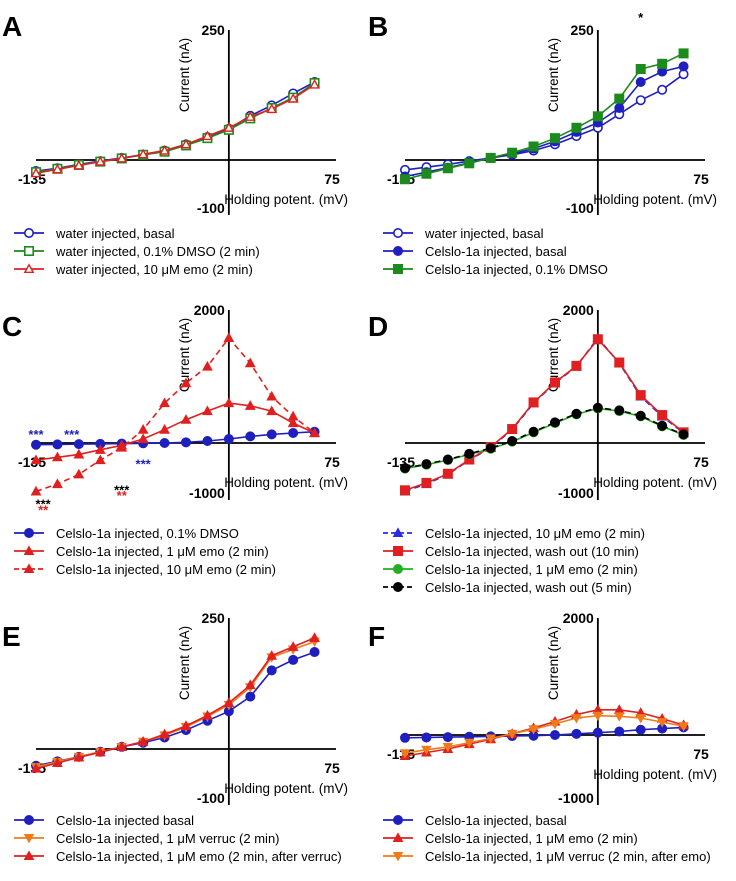 The image size is (736, 881). Describe the element at coordinates (211, 208) in the screenshot. I see `y-tick-label: -100` at that location.